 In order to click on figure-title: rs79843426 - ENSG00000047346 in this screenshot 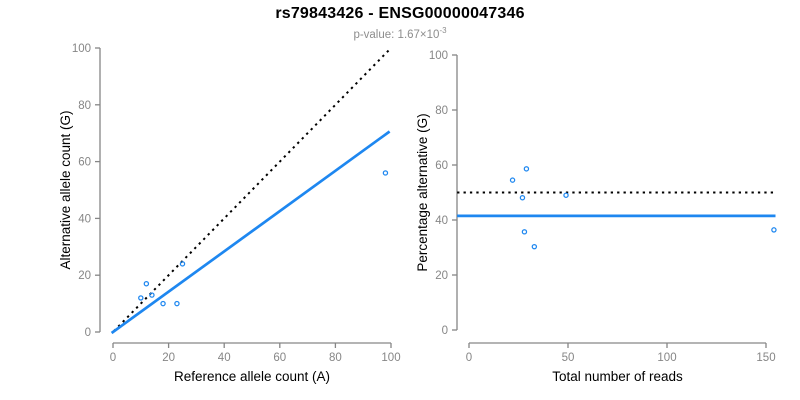, I will do `click(400, 13)`.